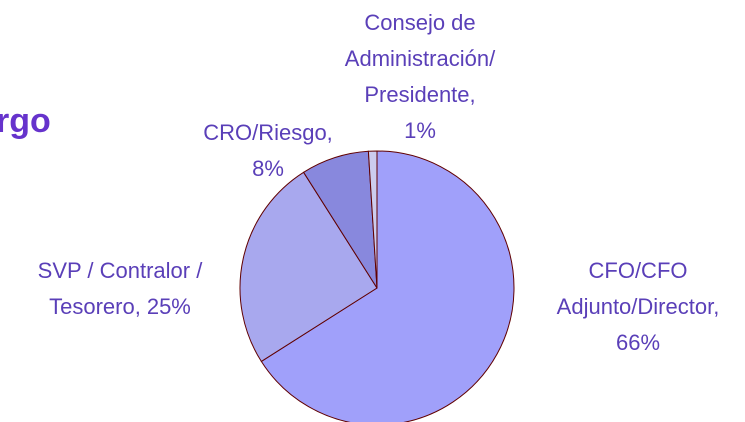 The height and width of the screenshot is (422, 745). I want to click on slice-label: Consejo de Administración/Presidente, 1%, so click(420, 76).